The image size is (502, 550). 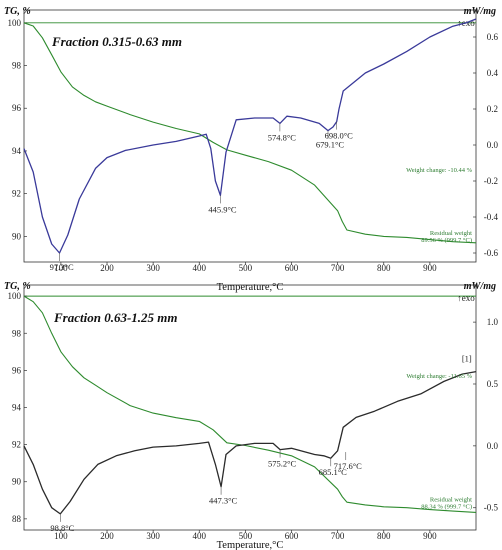 I want to click on residual-weight-value: 89.56 % (999.7 °C), so click(x=446, y=240).